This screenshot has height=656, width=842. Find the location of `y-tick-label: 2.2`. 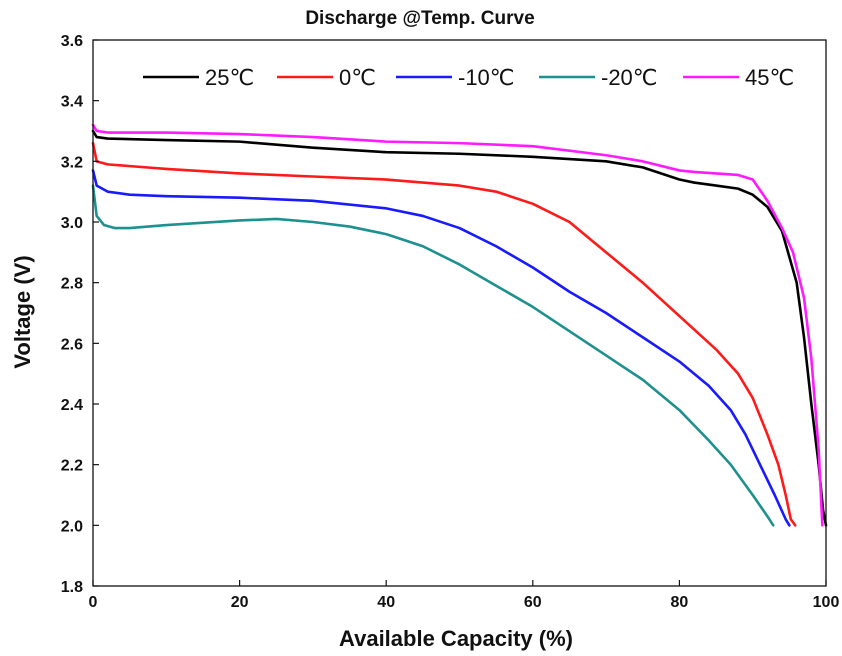

y-tick-label: 2.2 is located at coordinates (72, 466).